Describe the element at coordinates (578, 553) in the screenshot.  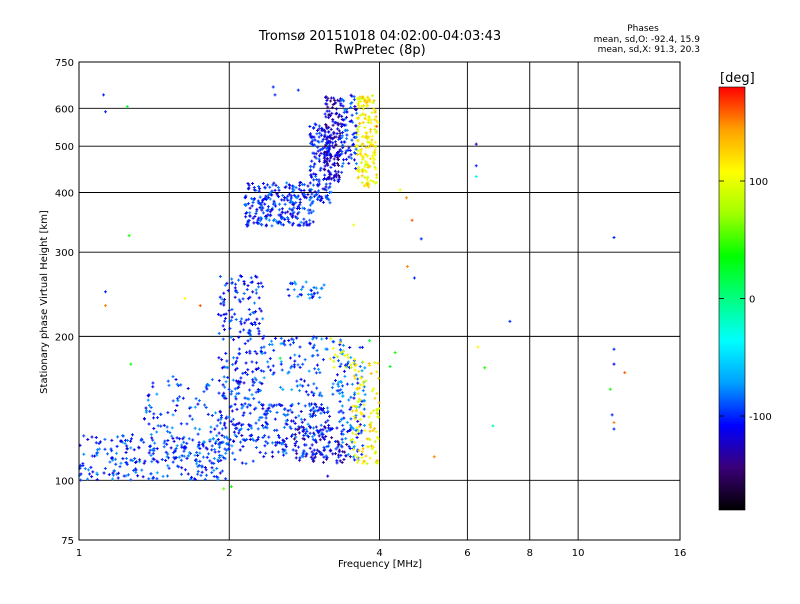
I see `x-tick-label: 10` at that location.